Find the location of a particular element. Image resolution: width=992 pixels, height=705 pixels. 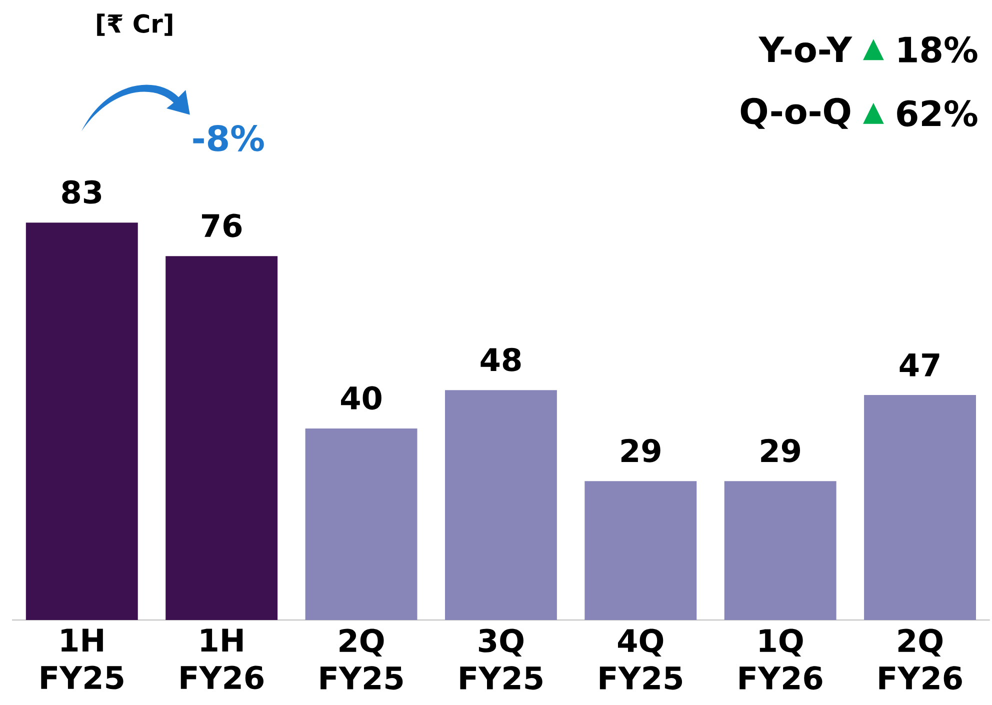

data-label: 47 is located at coordinates (920, 364).